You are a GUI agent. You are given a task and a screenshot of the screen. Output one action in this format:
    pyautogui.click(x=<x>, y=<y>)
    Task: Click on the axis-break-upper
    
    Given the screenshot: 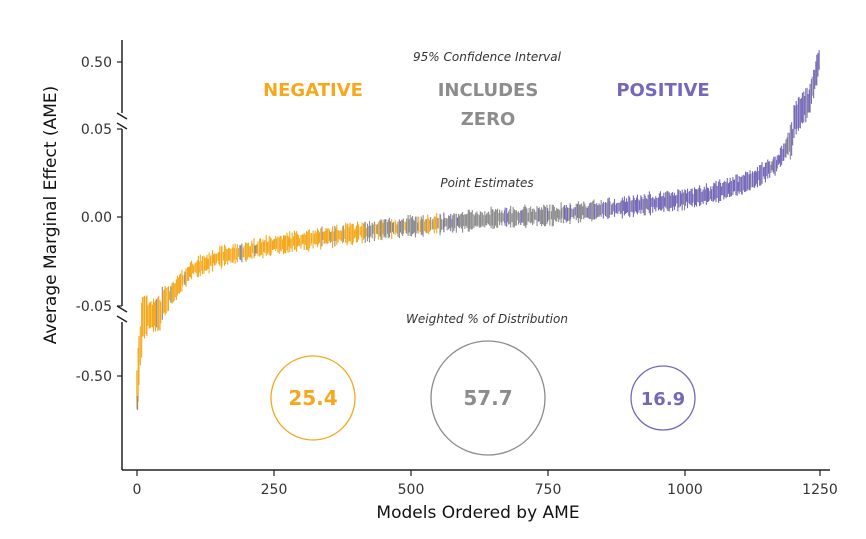 What is the action you would take?
    pyautogui.click(x=122, y=121)
    